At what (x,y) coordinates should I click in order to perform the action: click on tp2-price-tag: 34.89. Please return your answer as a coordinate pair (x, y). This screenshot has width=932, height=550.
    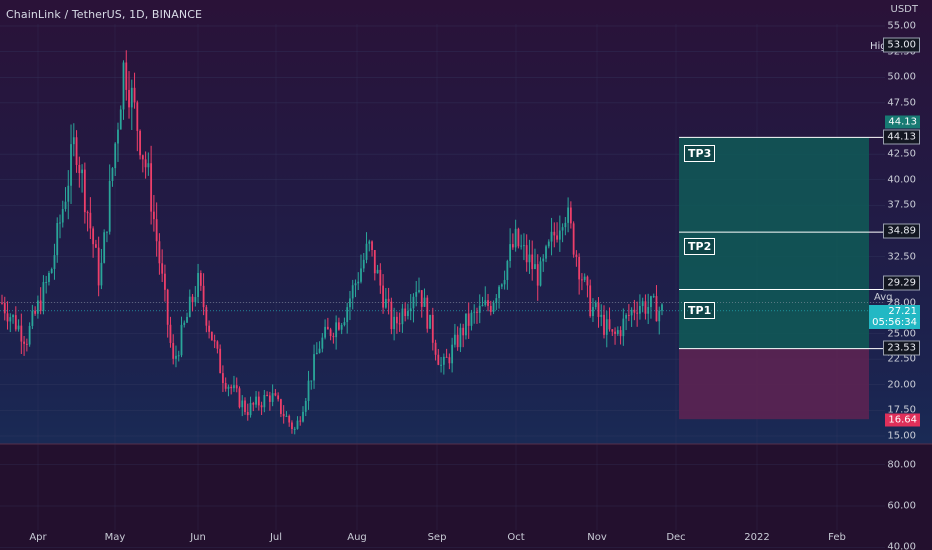
    Looking at the image, I should click on (901, 231).